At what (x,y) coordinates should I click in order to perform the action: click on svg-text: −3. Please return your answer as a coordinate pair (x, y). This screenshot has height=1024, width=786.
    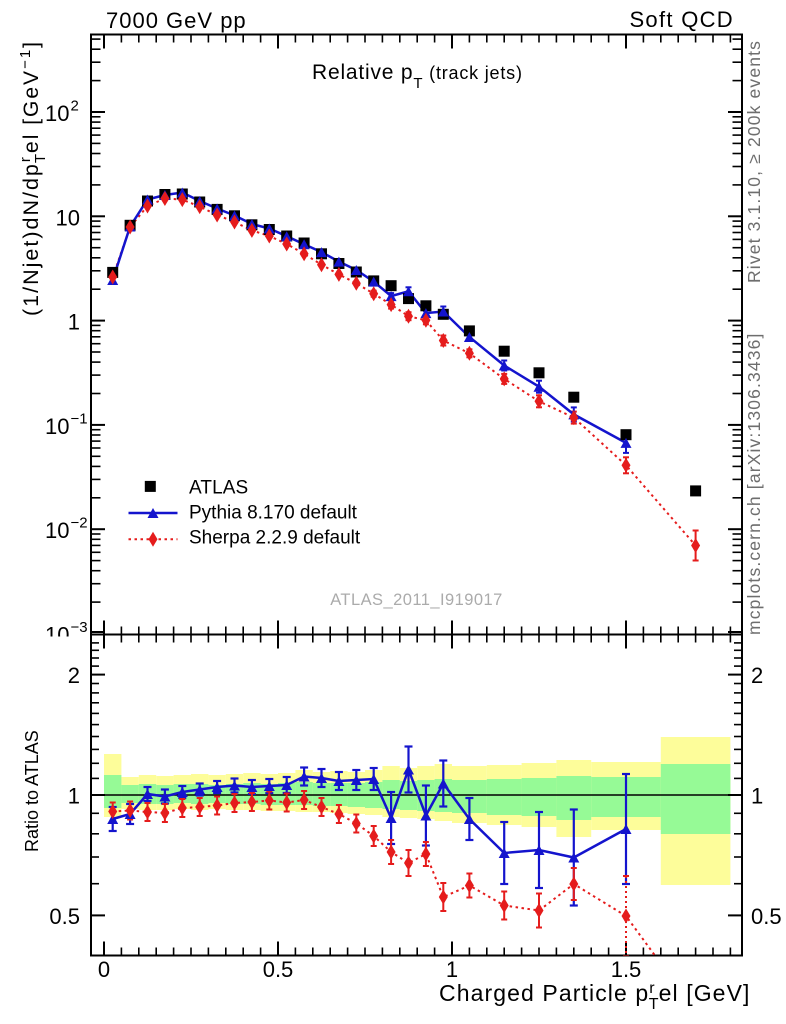
    Looking at the image, I should click on (79, 627).